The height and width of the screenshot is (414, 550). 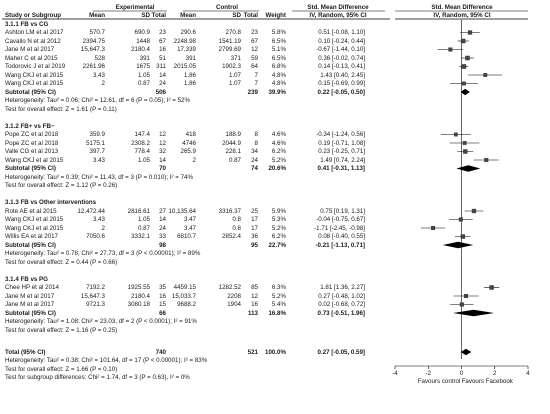 What do you see at coordinates (341, 236) in the screenshot?
I see `study-ci: 0.08 [-0.40, 0.55]` at bounding box center [341, 236].